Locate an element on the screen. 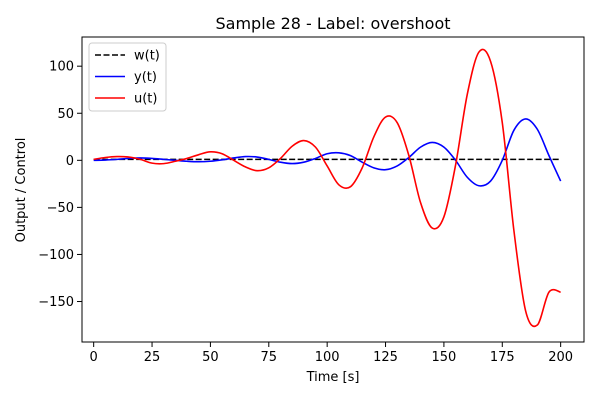 This screenshot has height=400, width=600. x-axis-label: Time [s] is located at coordinates (333, 377).